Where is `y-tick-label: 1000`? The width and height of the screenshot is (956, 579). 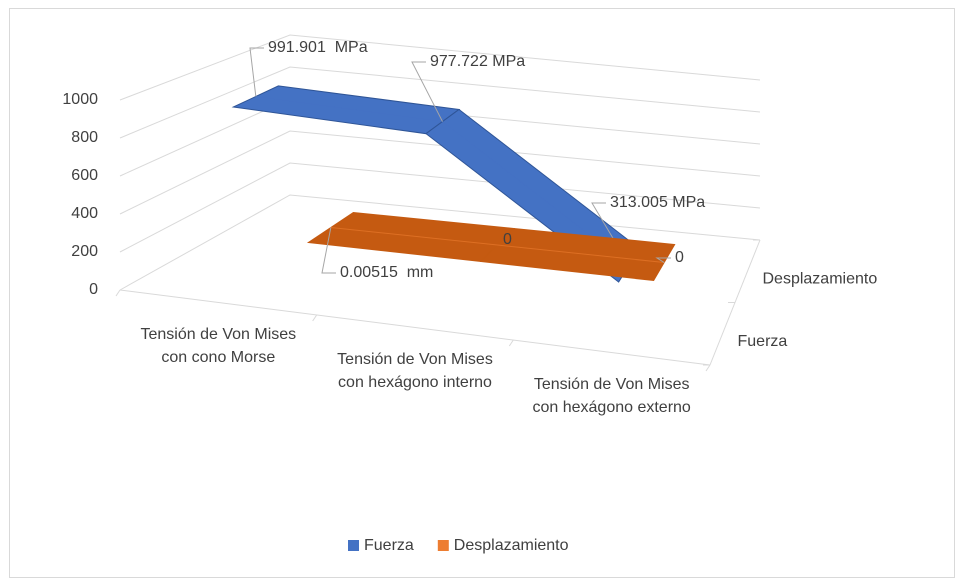
y-tick-label: 1000 is located at coordinates (80, 99).